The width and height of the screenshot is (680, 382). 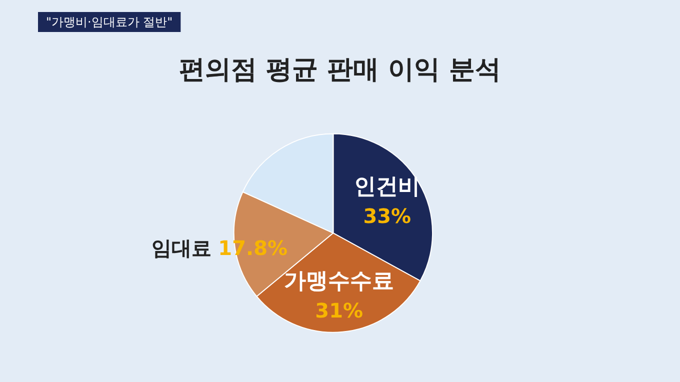 What do you see at coordinates (109, 22) in the screenshot?
I see `chart-subtitle: "가맹비·임대료가 절반"` at bounding box center [109, 22].